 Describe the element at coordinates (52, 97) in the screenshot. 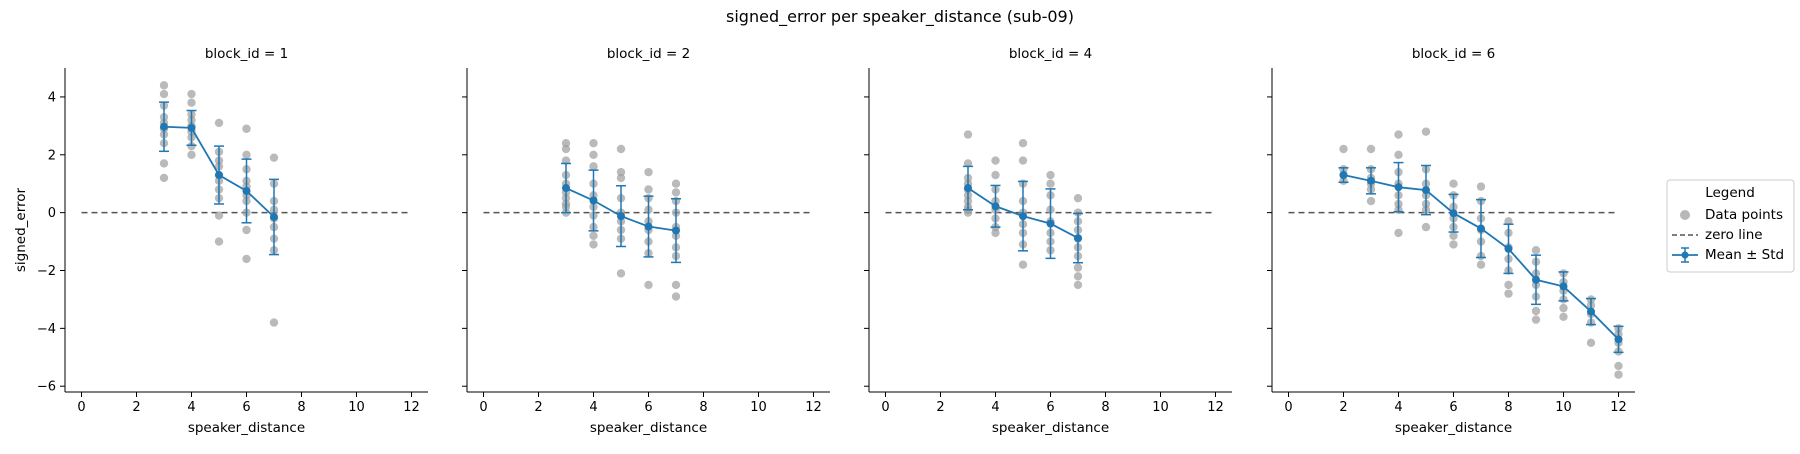

I see `y-tick-label: 4` at that location.